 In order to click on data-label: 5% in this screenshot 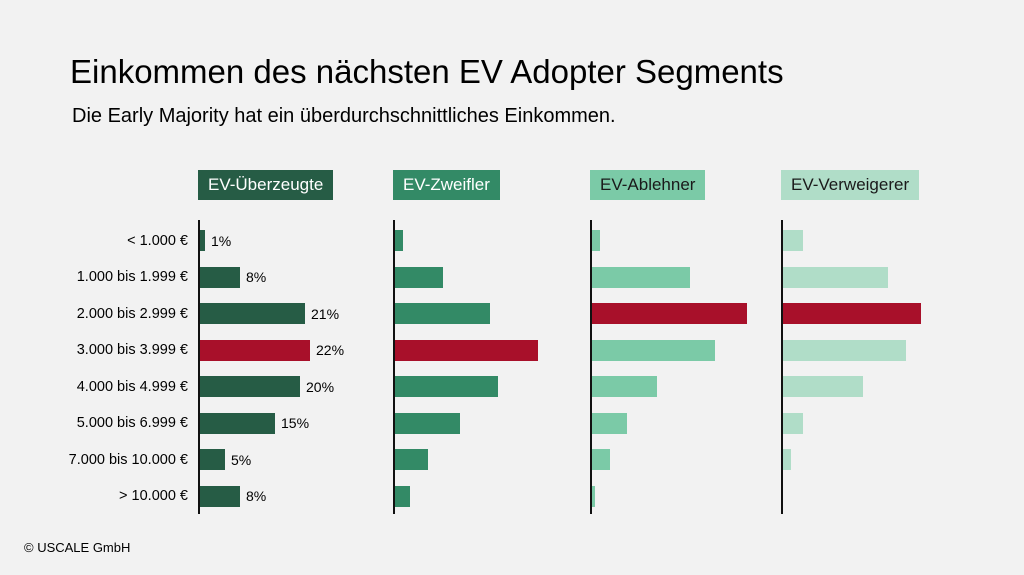, I will do `click(241, 459)`.